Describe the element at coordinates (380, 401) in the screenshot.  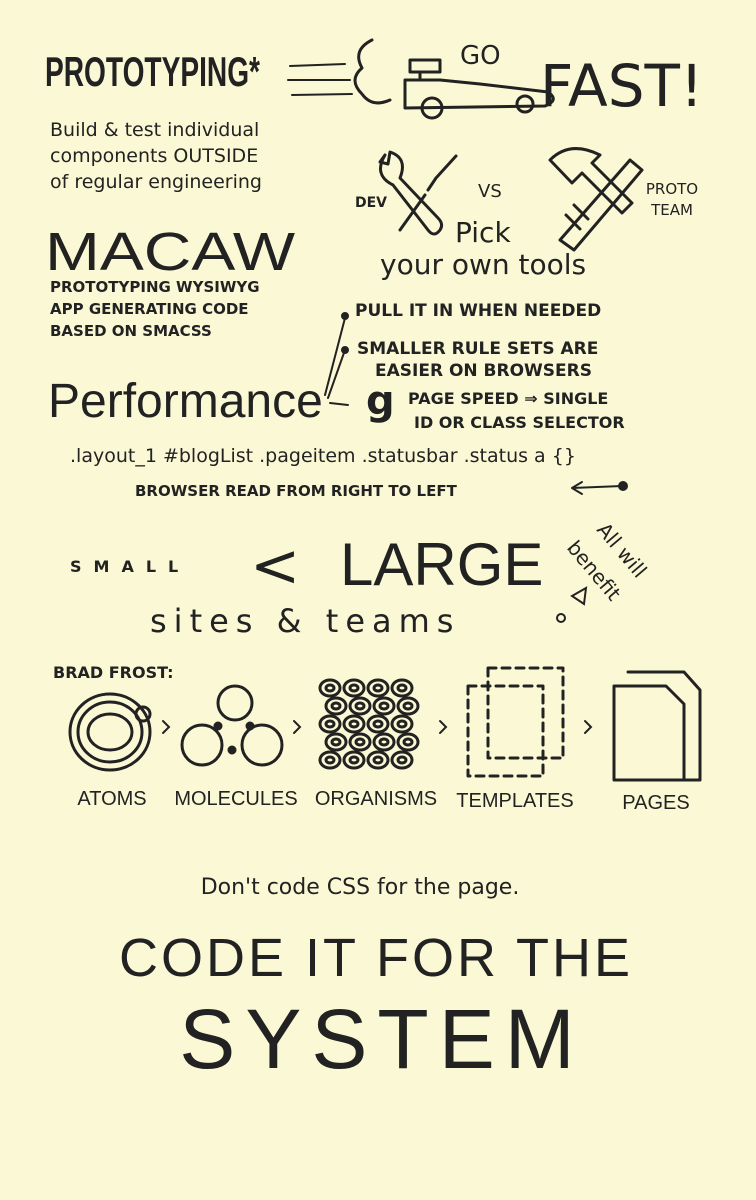
I see `google-g: g` at that location.